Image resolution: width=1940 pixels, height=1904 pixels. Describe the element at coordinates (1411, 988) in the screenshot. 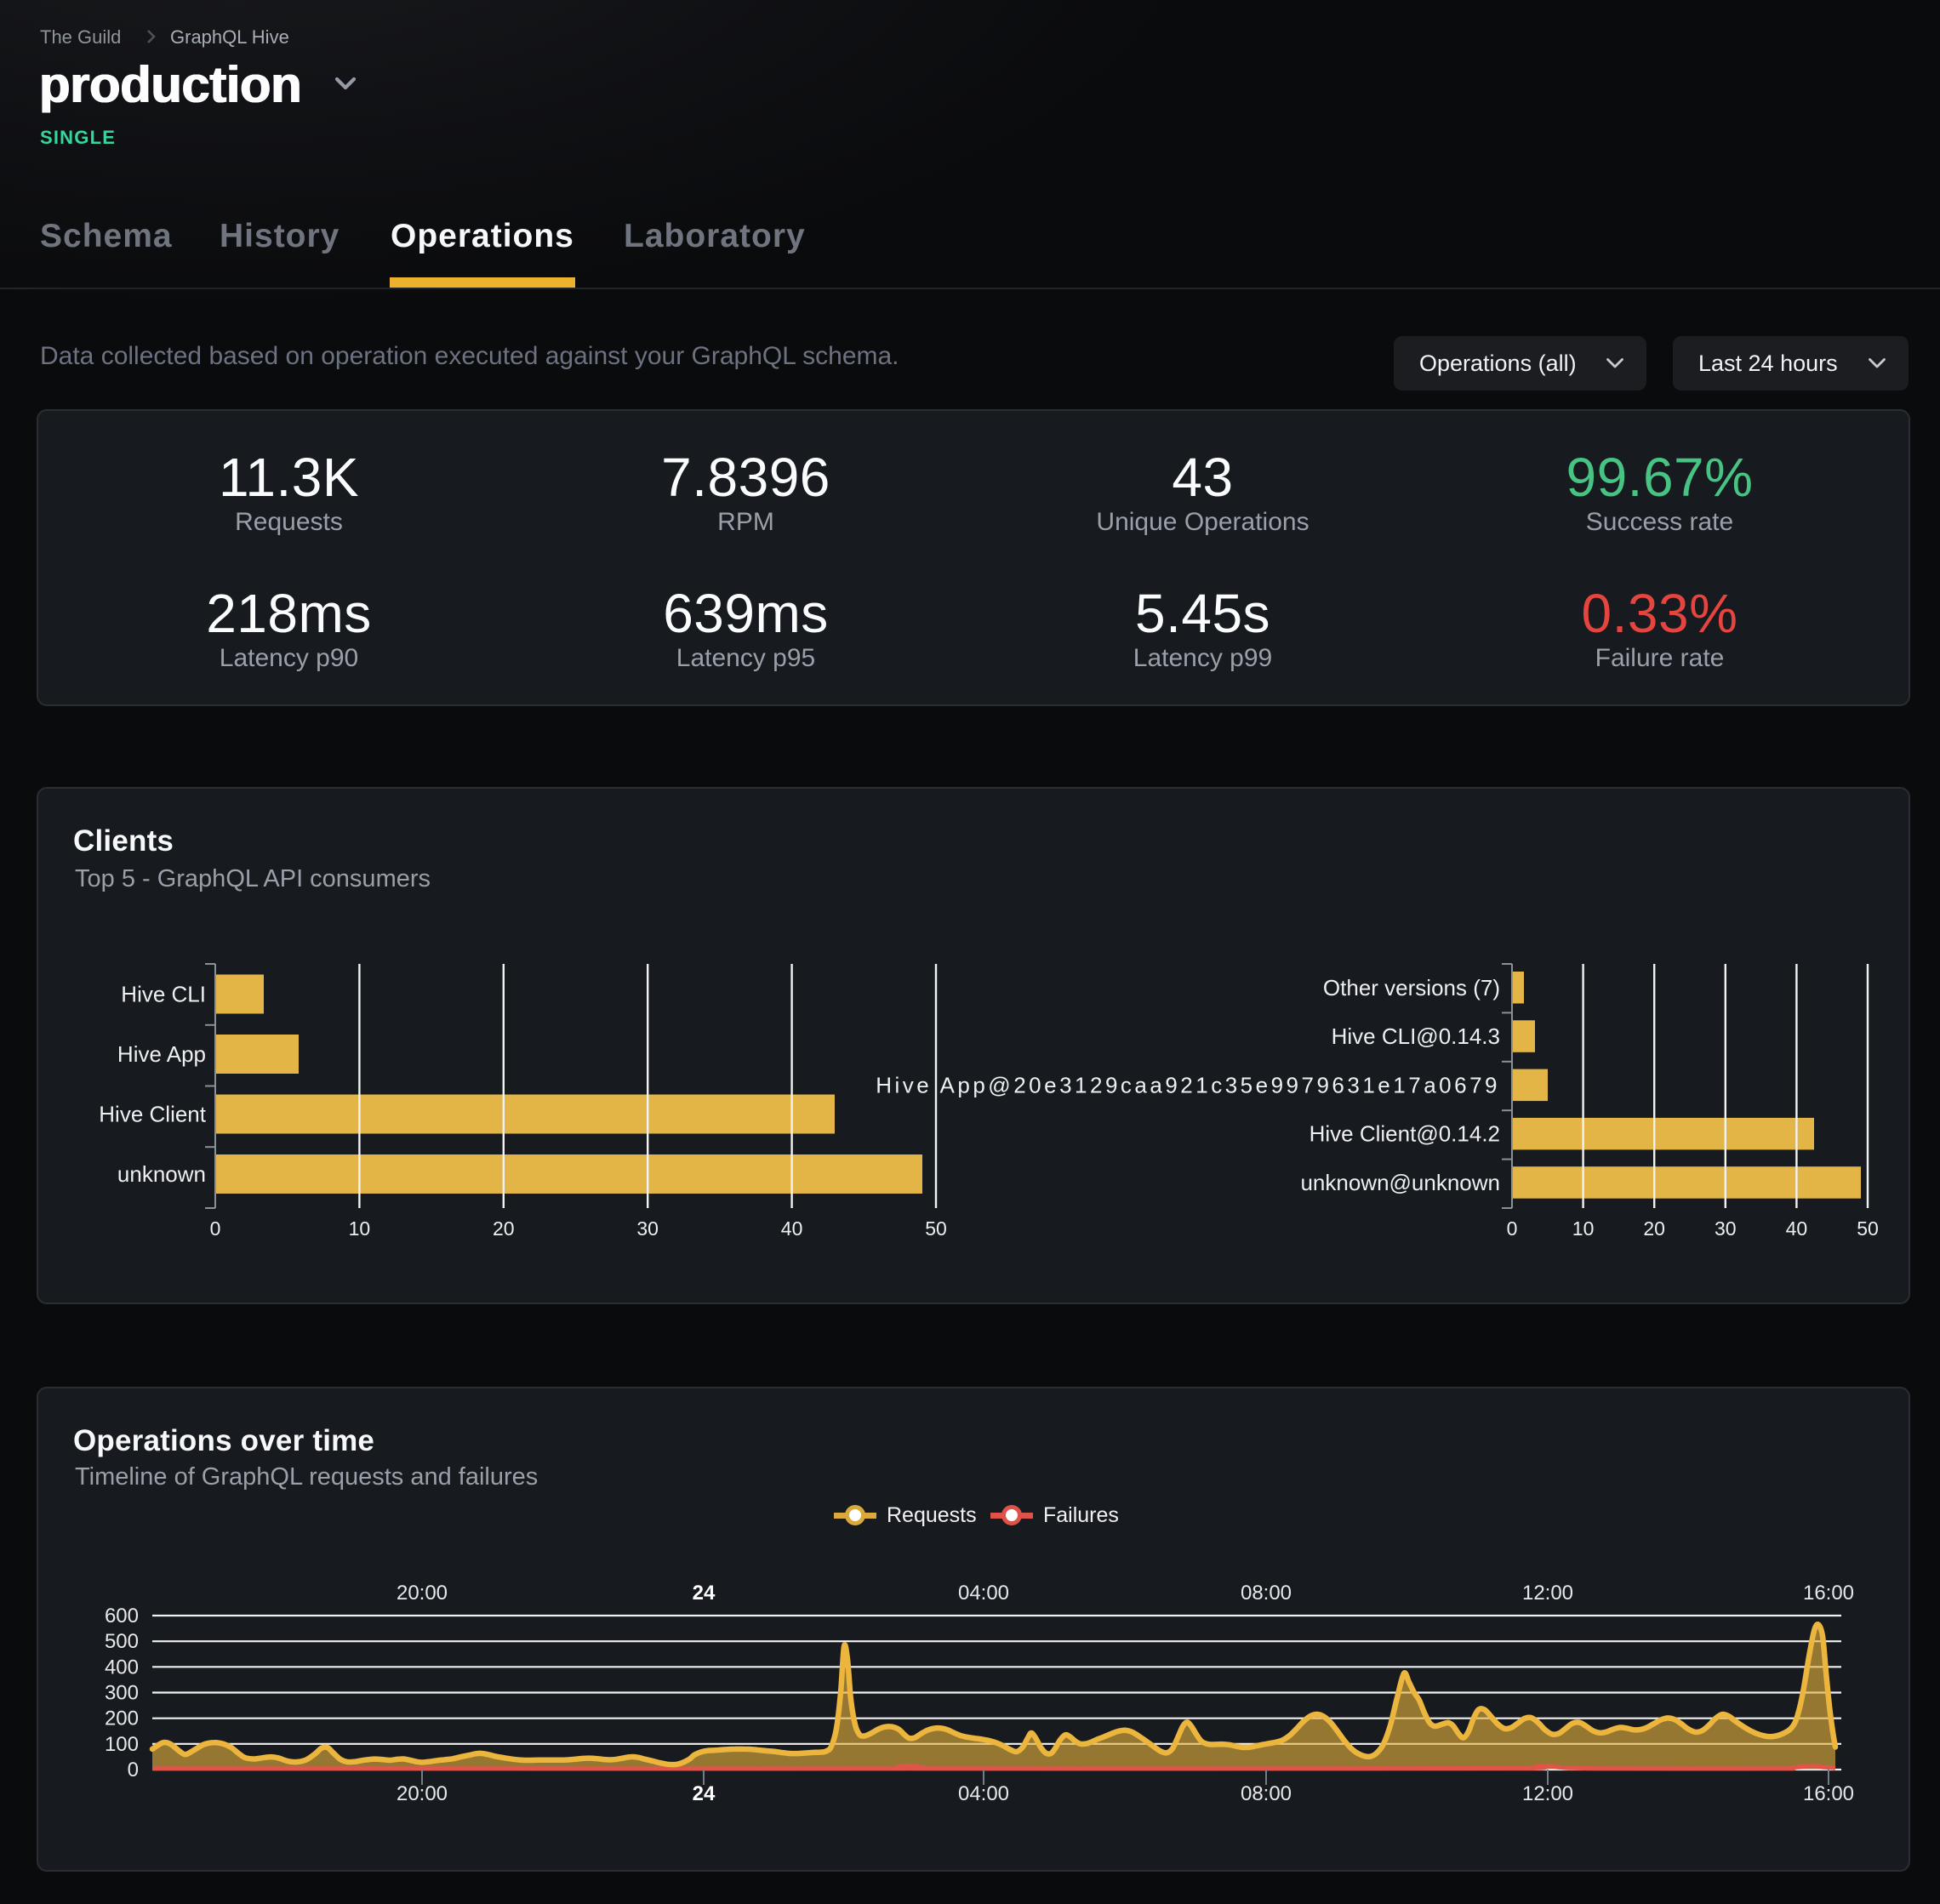

I see `svg-text: Other versions (7)` at that location.